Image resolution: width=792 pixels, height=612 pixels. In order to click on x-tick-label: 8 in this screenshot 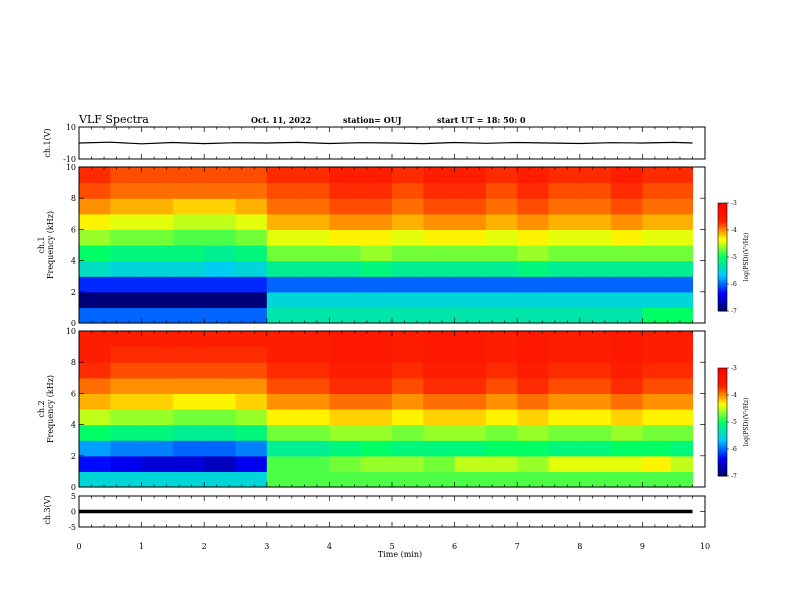, I will do `click(579, 546)`.